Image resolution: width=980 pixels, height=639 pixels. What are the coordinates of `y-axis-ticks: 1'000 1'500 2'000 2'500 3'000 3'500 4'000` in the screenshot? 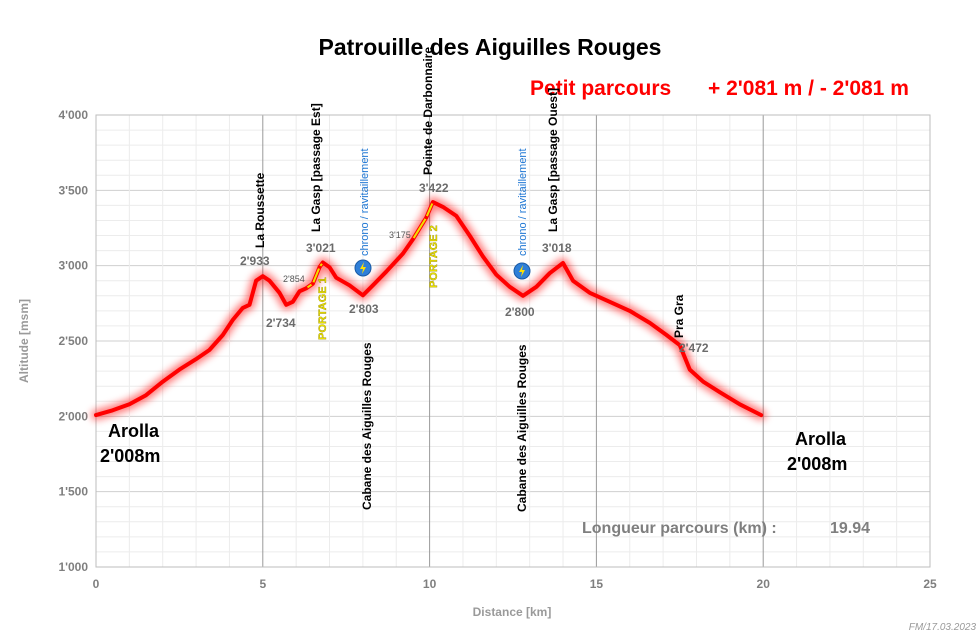 It's located at (73, 341).